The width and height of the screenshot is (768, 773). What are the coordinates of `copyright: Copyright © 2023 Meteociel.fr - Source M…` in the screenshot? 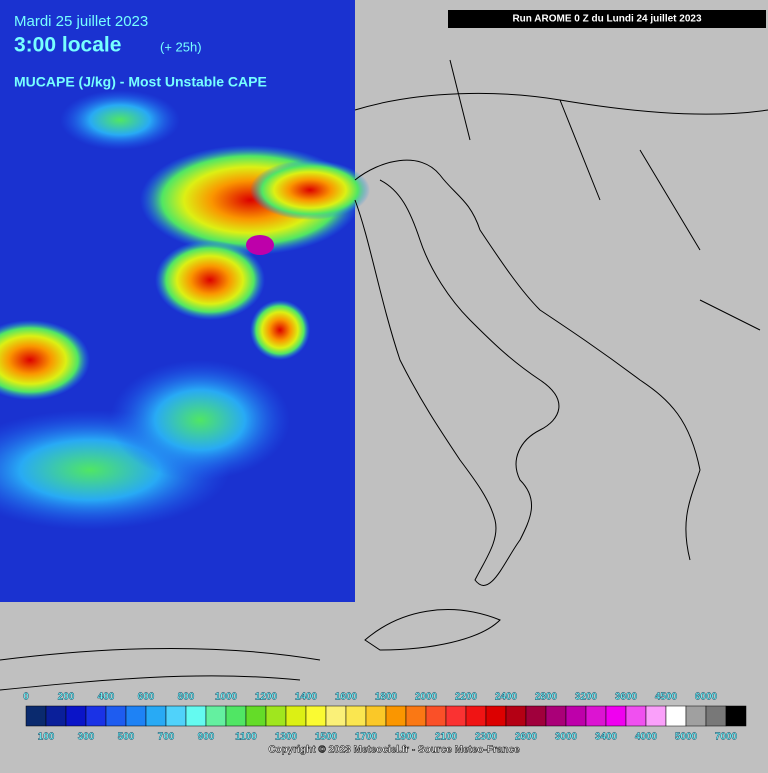 It's located at (394, 750).